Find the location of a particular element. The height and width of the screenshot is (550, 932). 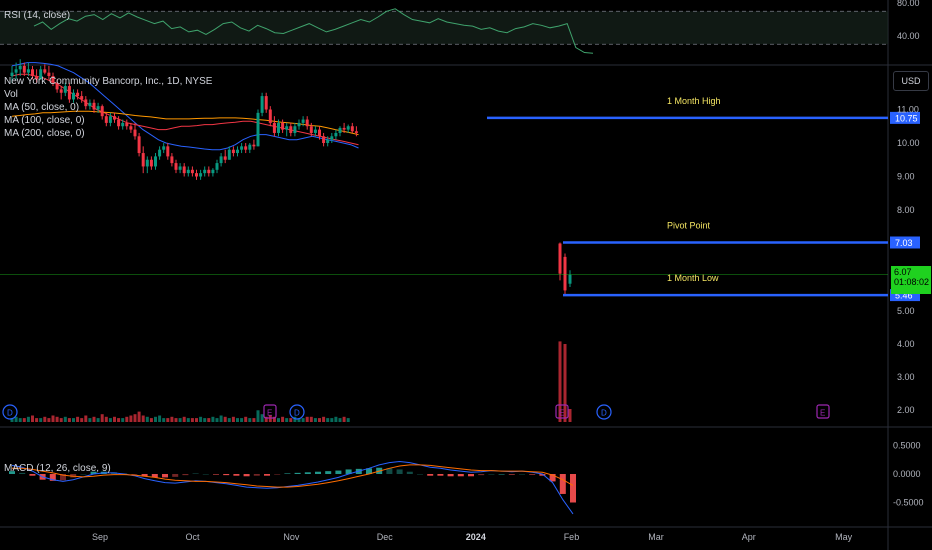

time-axis-label: Oct is located at coordinates (192, 537).